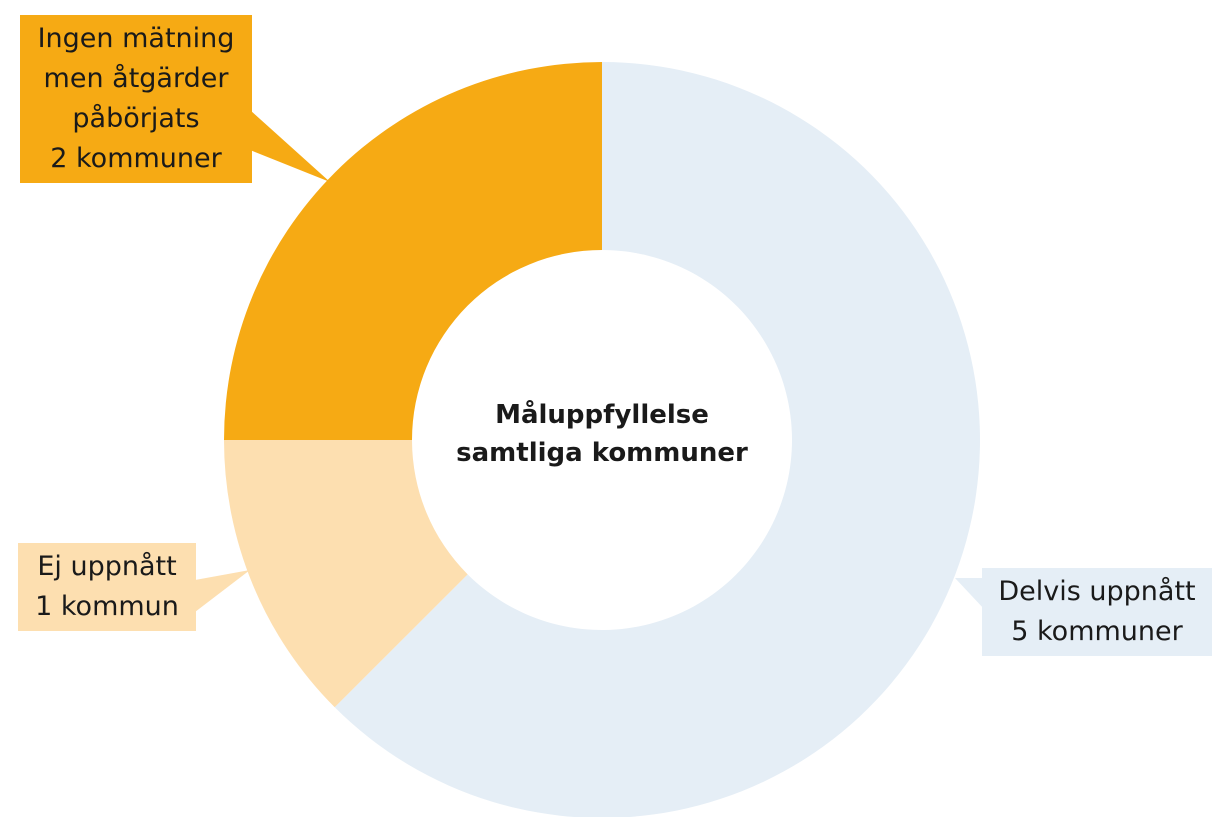  I want to click on category-label: Ej uppnått, so click(107, 566).